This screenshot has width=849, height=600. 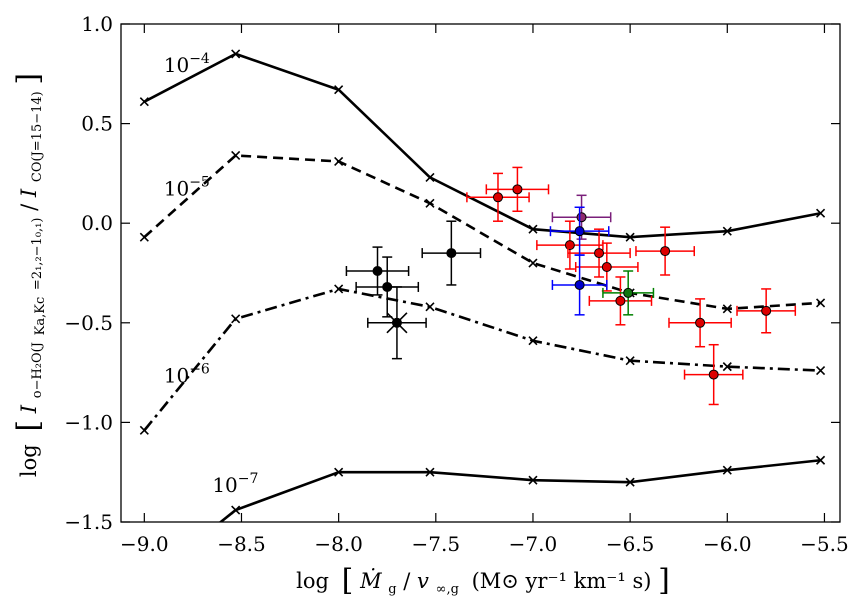 I want to click on y-tick-label: −1.0, so click(x=88, y=422).